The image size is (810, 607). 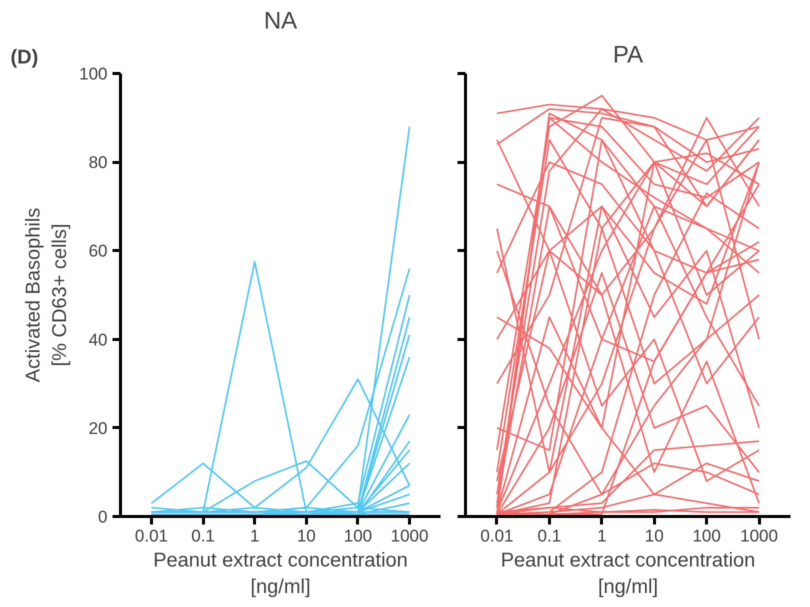 What do you see at coordinates (103, 517) in the screenshot?
I see `y-tick-label: 0` at bounding box center [103, 517].